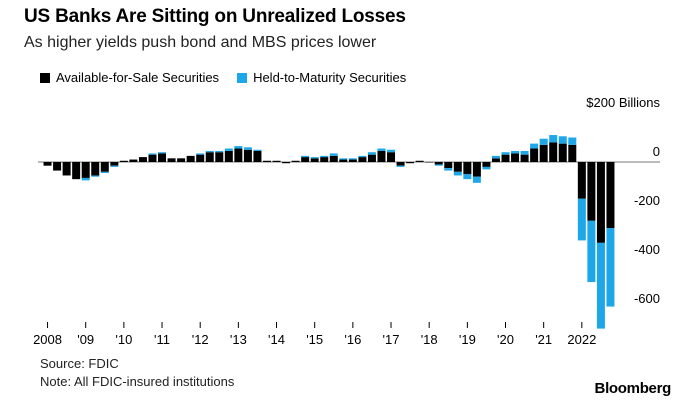 The width and height of the screenshot is (697, 416). What do you see at coordinates (123, 339) in the screenshot?
I see `x-tick-label-2: '10` at bounding box center [123, 339].